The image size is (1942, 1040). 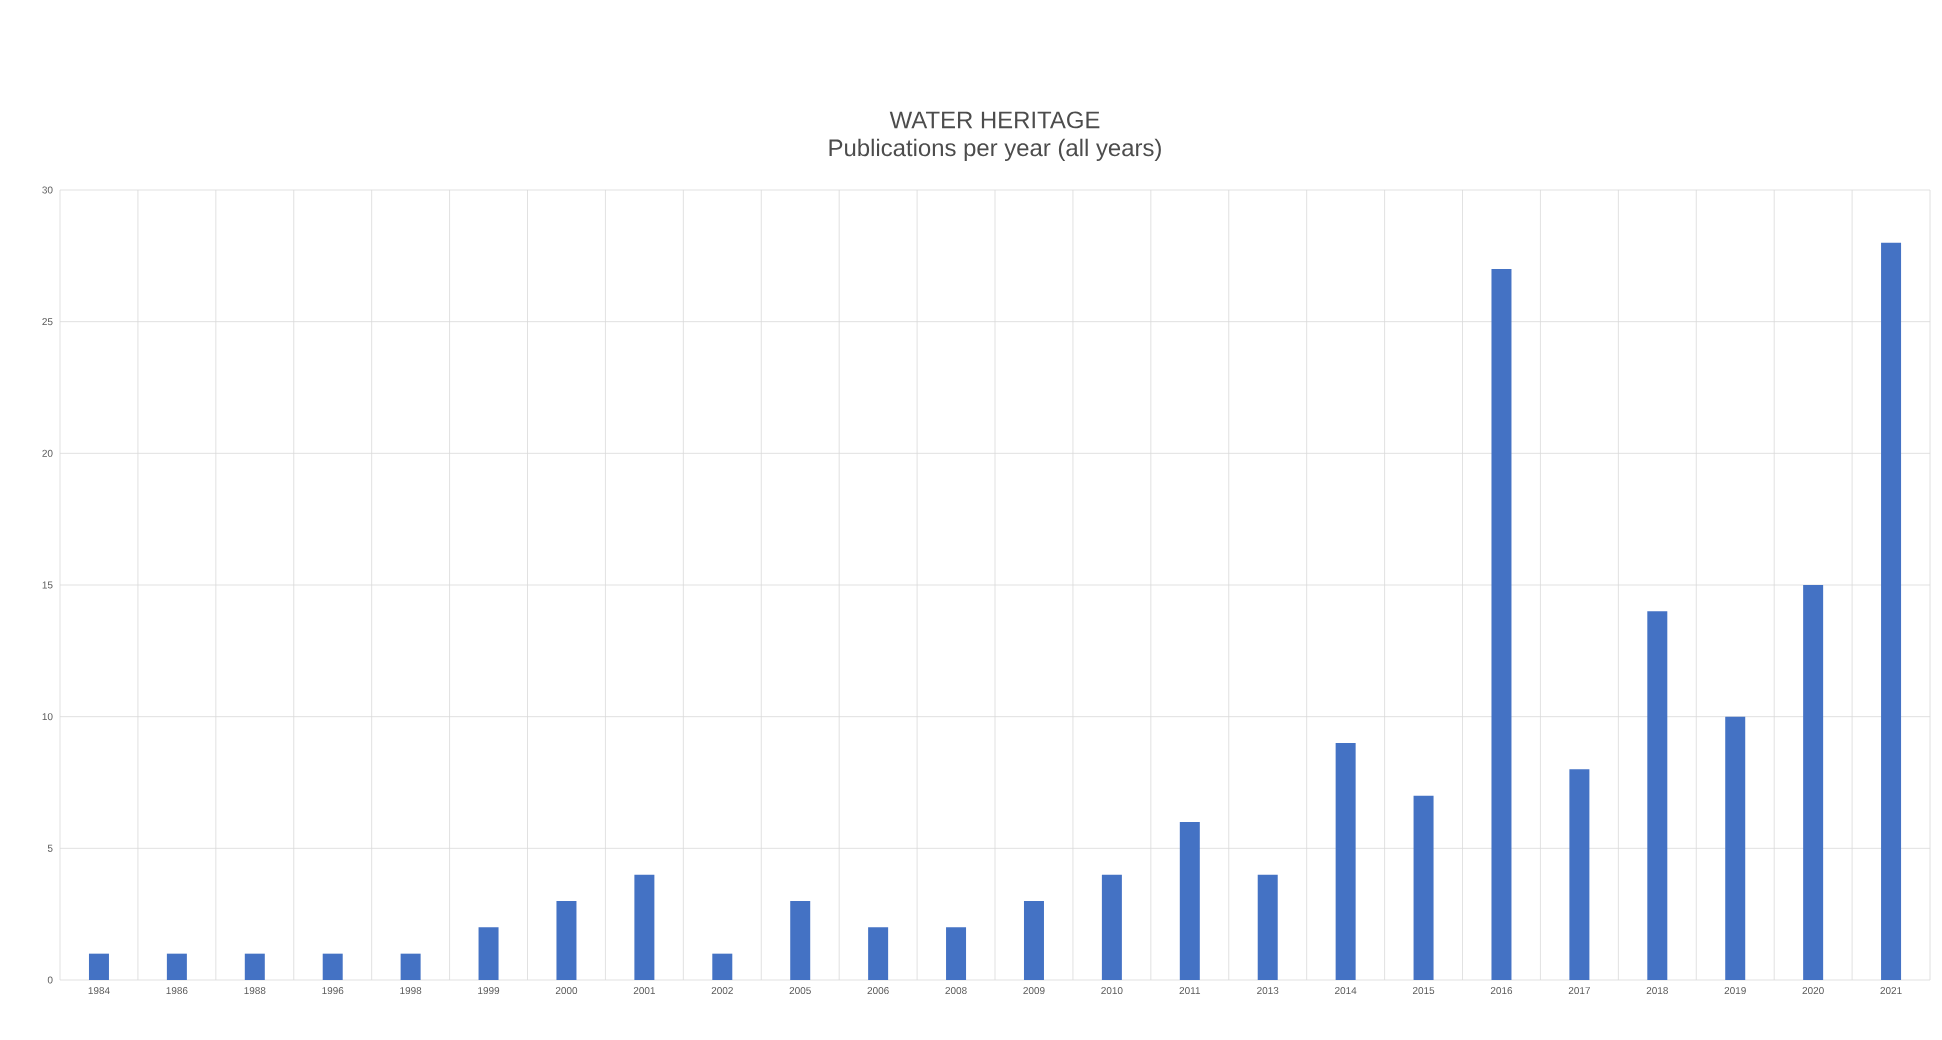 I want to click on chart-subtitle: Publications per year (all years), so click(x=995, y=150).